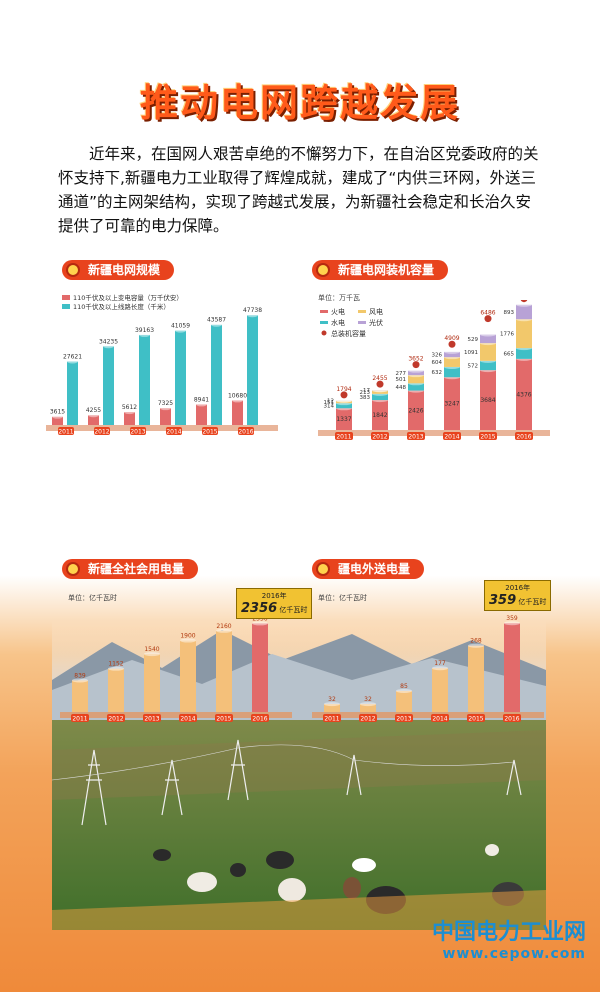 The width and height of the screenshot is (600, 992). What do you see at coordinates (471, 353) in the screenshot?
I see `data-label: 1091` at bounding box center [471, 353].